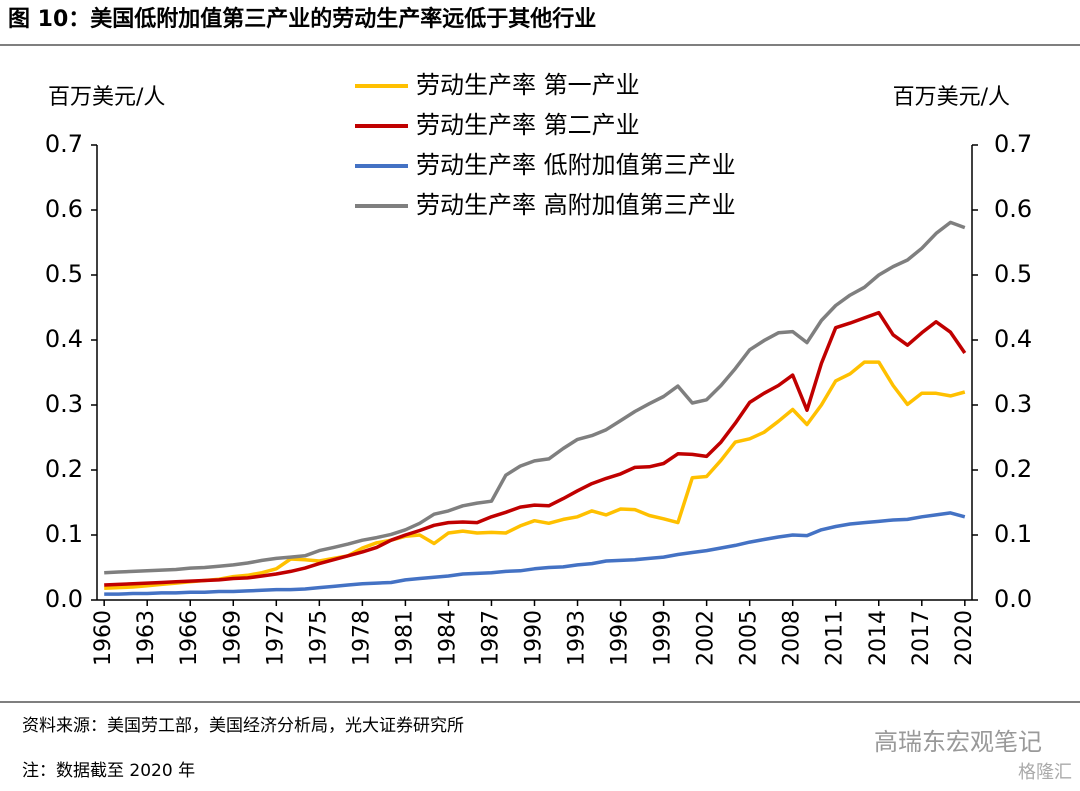  Describe the element at coordinates (64, 209) in the screenshot. I see `y-tick-label: 0.6` at that location.